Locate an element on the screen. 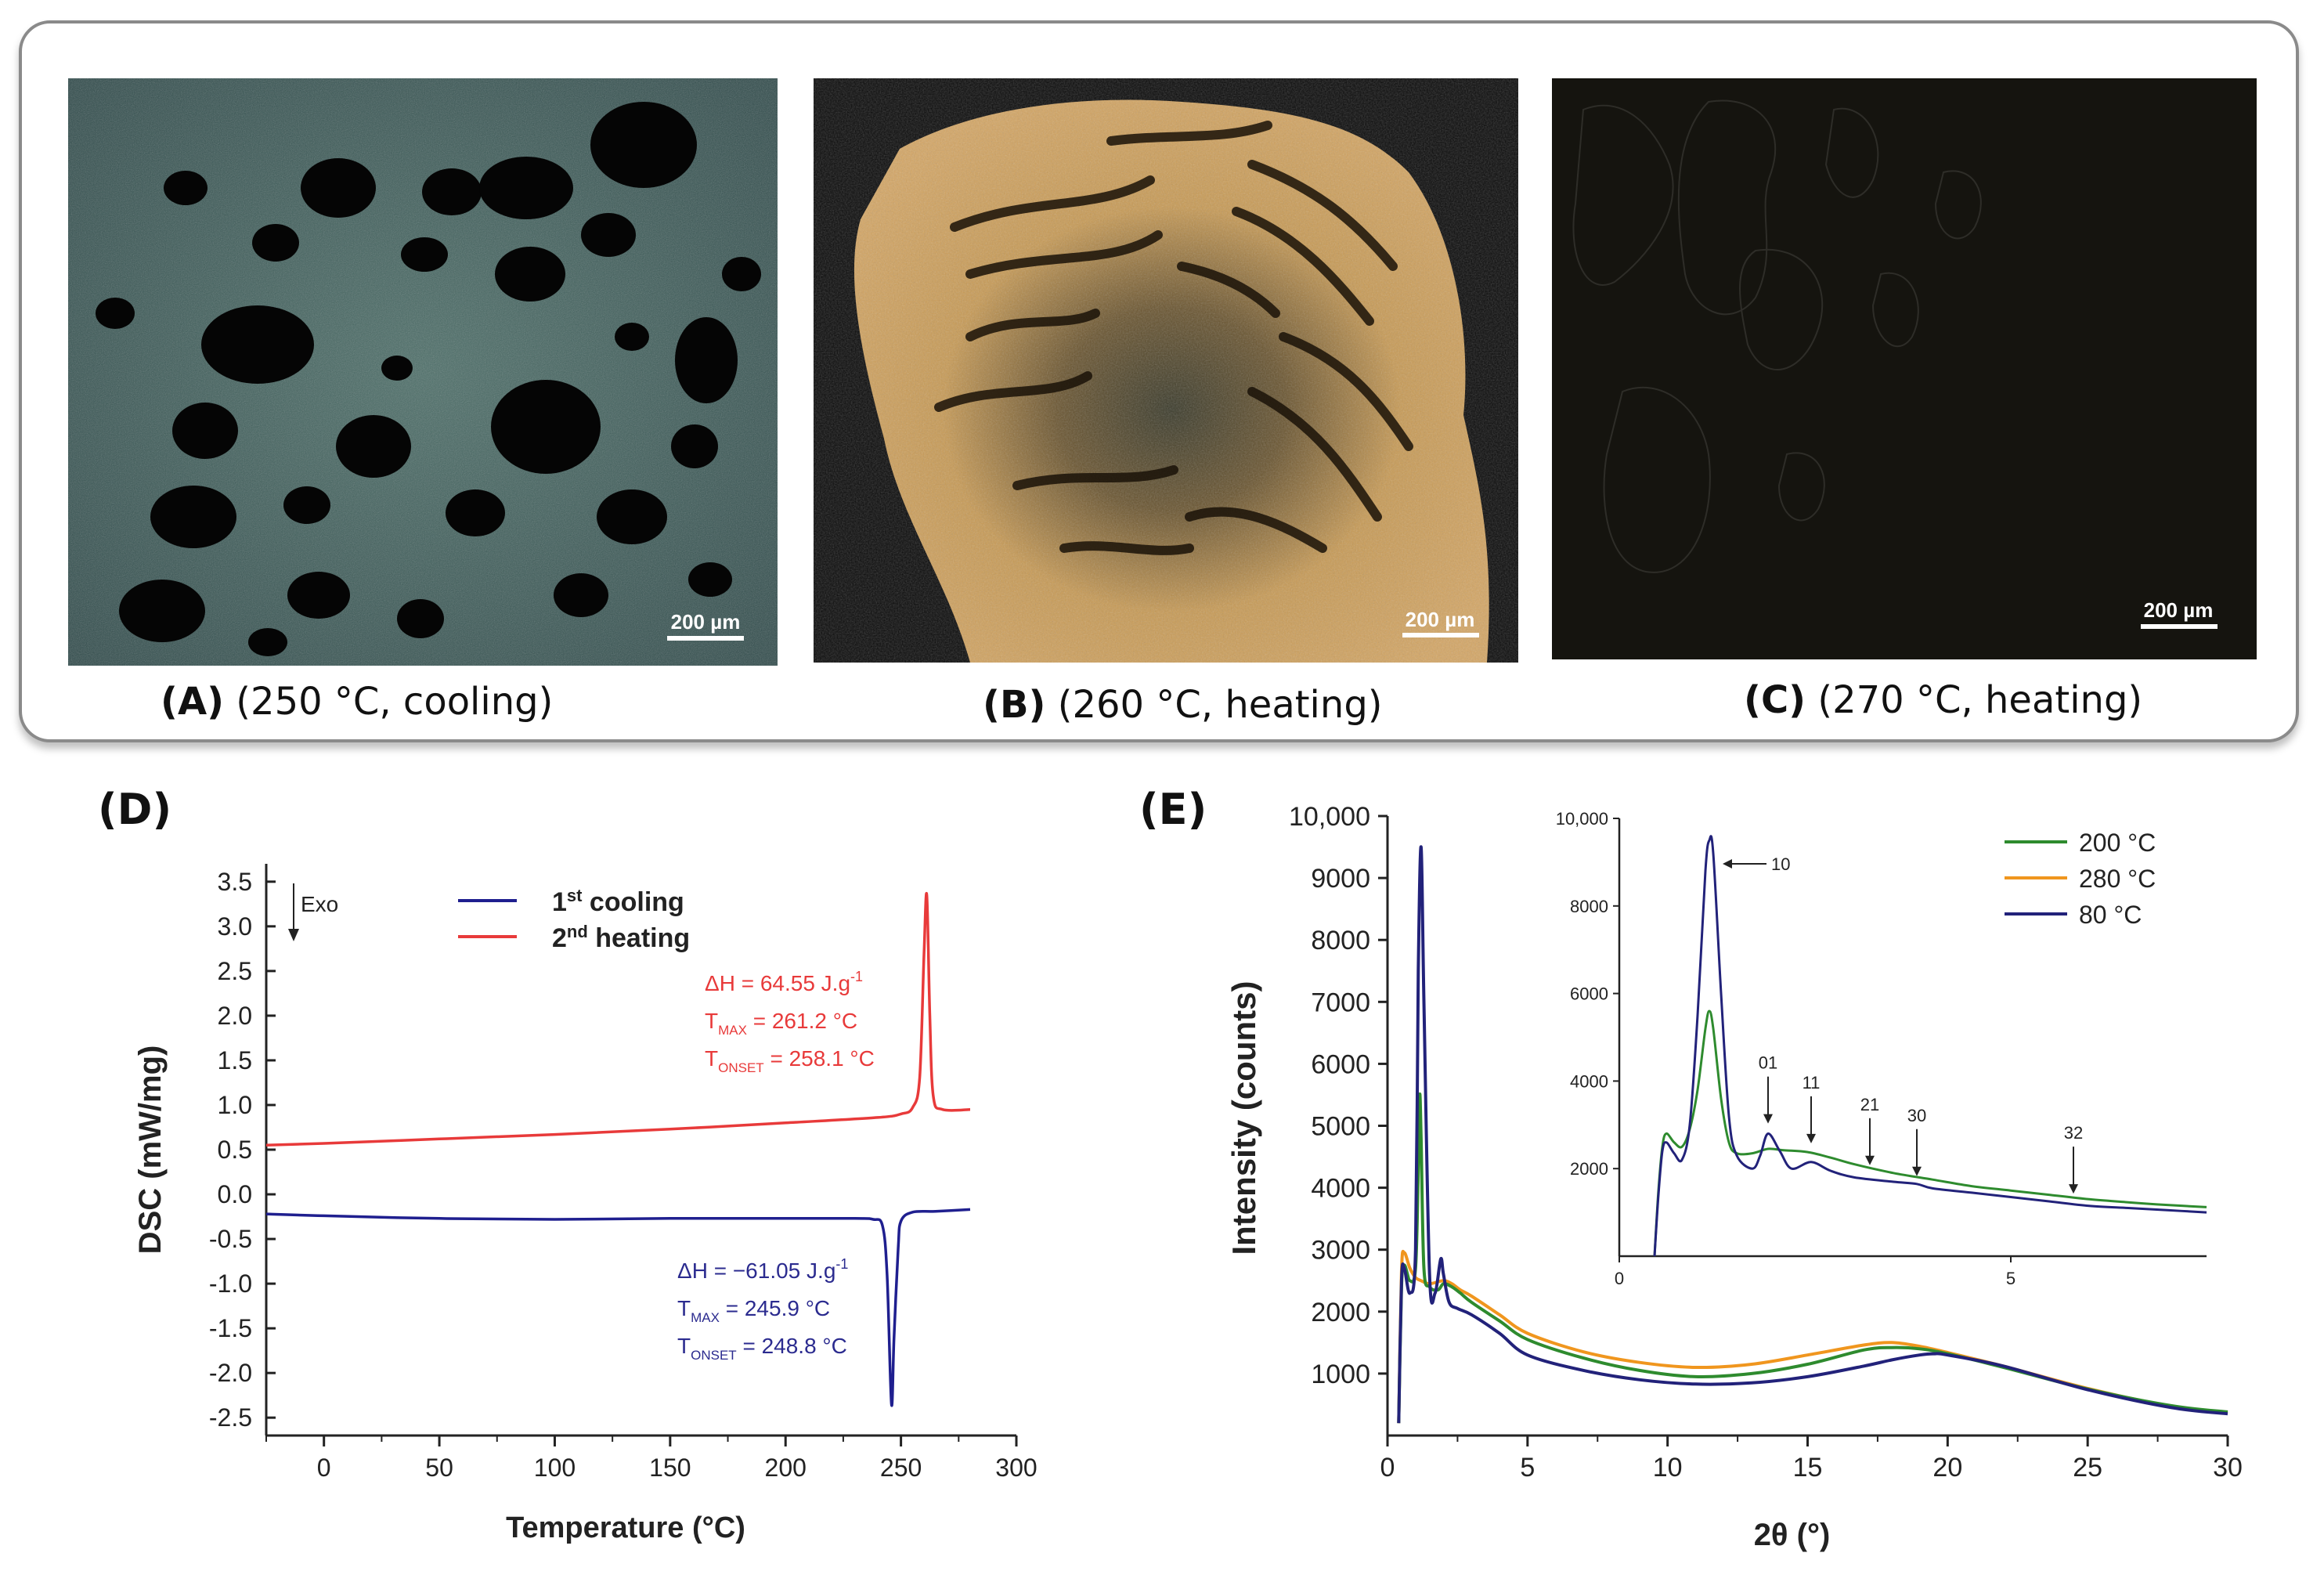  xrd-y-tick-label: 6000 is located at coordinates (1340, 1064).